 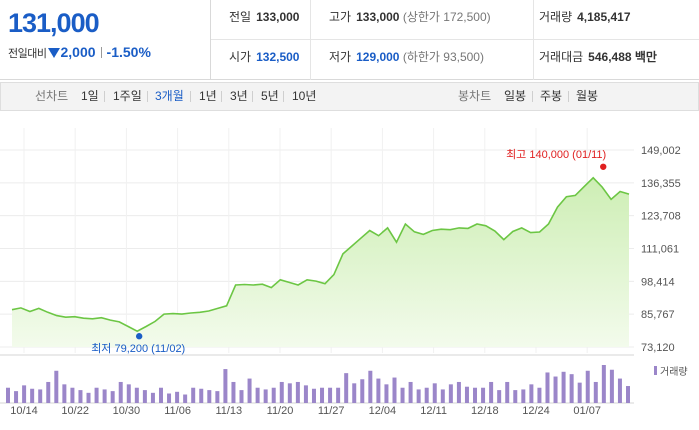 I want to click on low-marker, so click(x=139, y=336).